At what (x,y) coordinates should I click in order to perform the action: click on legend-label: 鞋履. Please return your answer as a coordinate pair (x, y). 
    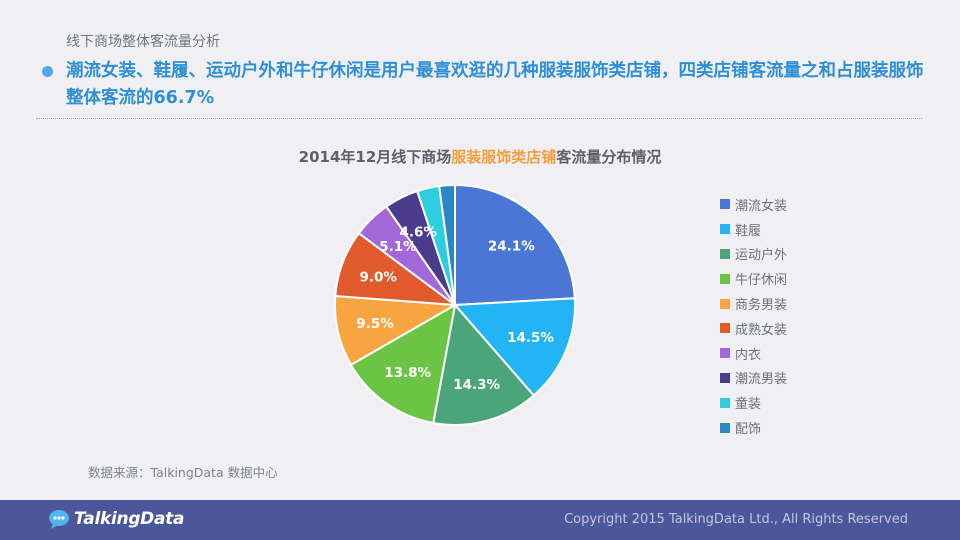
    Looking at the image, I should click on (748, 231).